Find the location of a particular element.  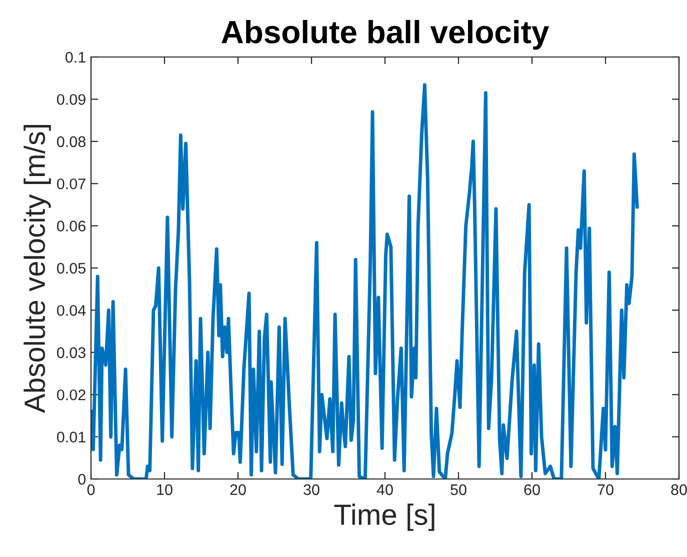

chart-title: Absolute ball velocity is located at coordinates (386, 35).